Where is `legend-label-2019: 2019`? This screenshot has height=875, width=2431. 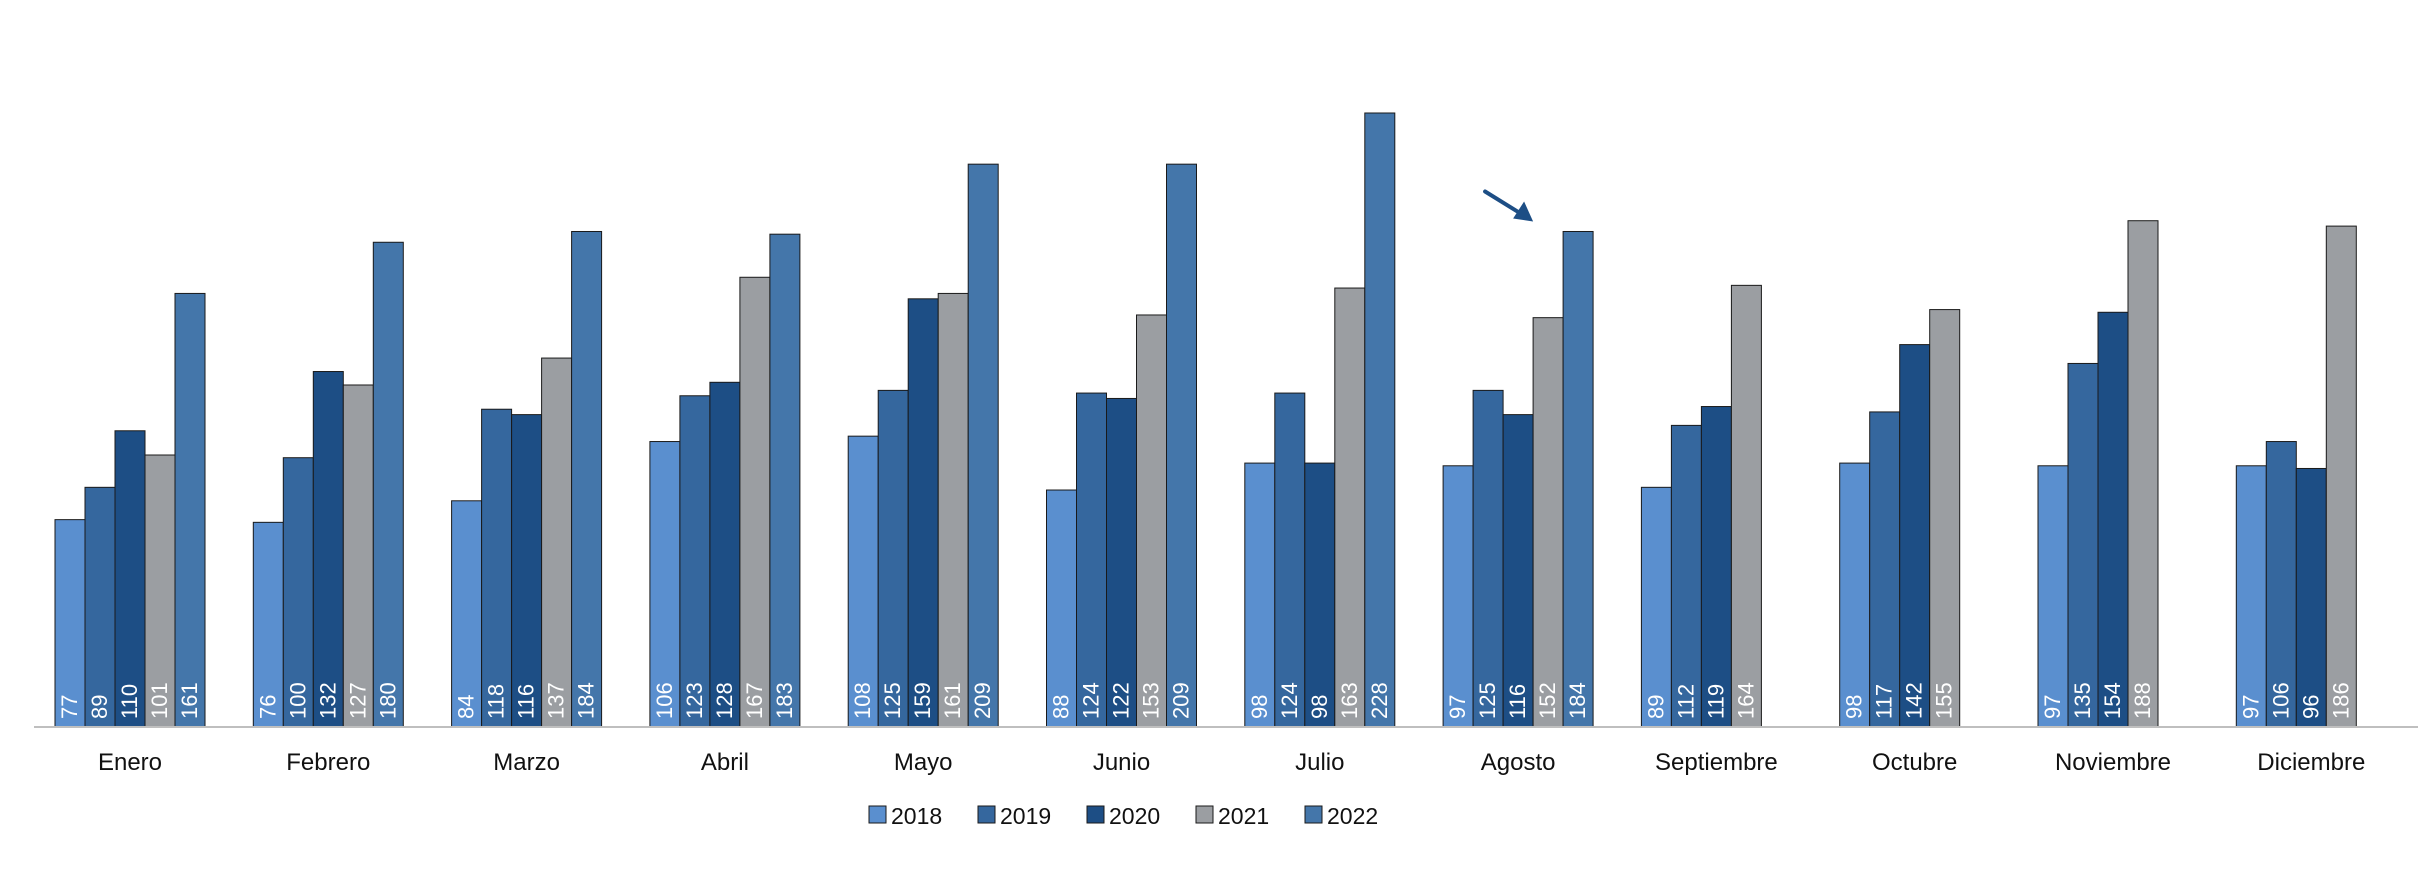 legend-label-2019: 2019 is located at coordinates (1025, 816).